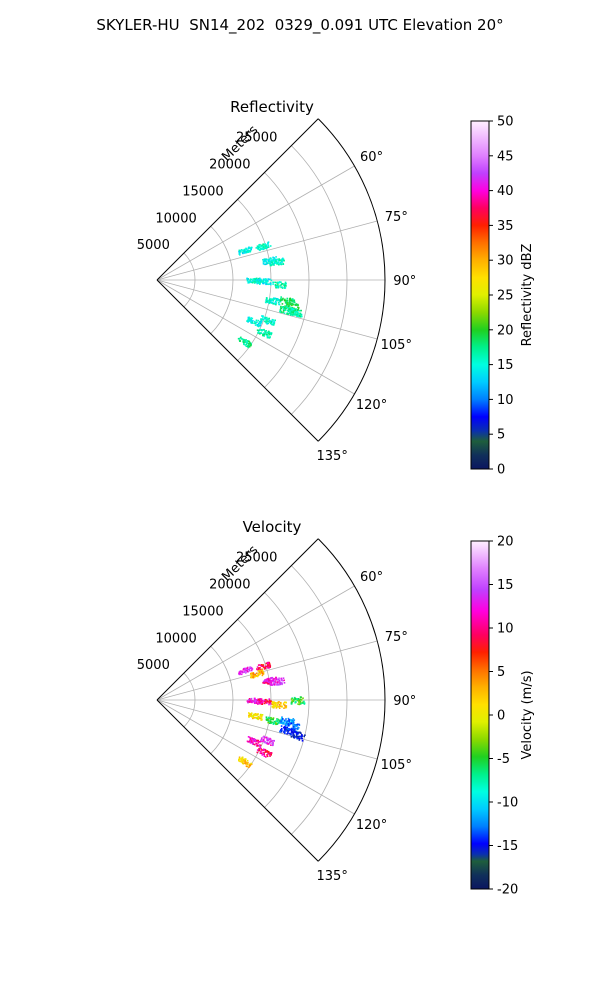 This screenshot has width=600, height=1000. I want to click on angle-tick-label: 90°, so click(404, 701).